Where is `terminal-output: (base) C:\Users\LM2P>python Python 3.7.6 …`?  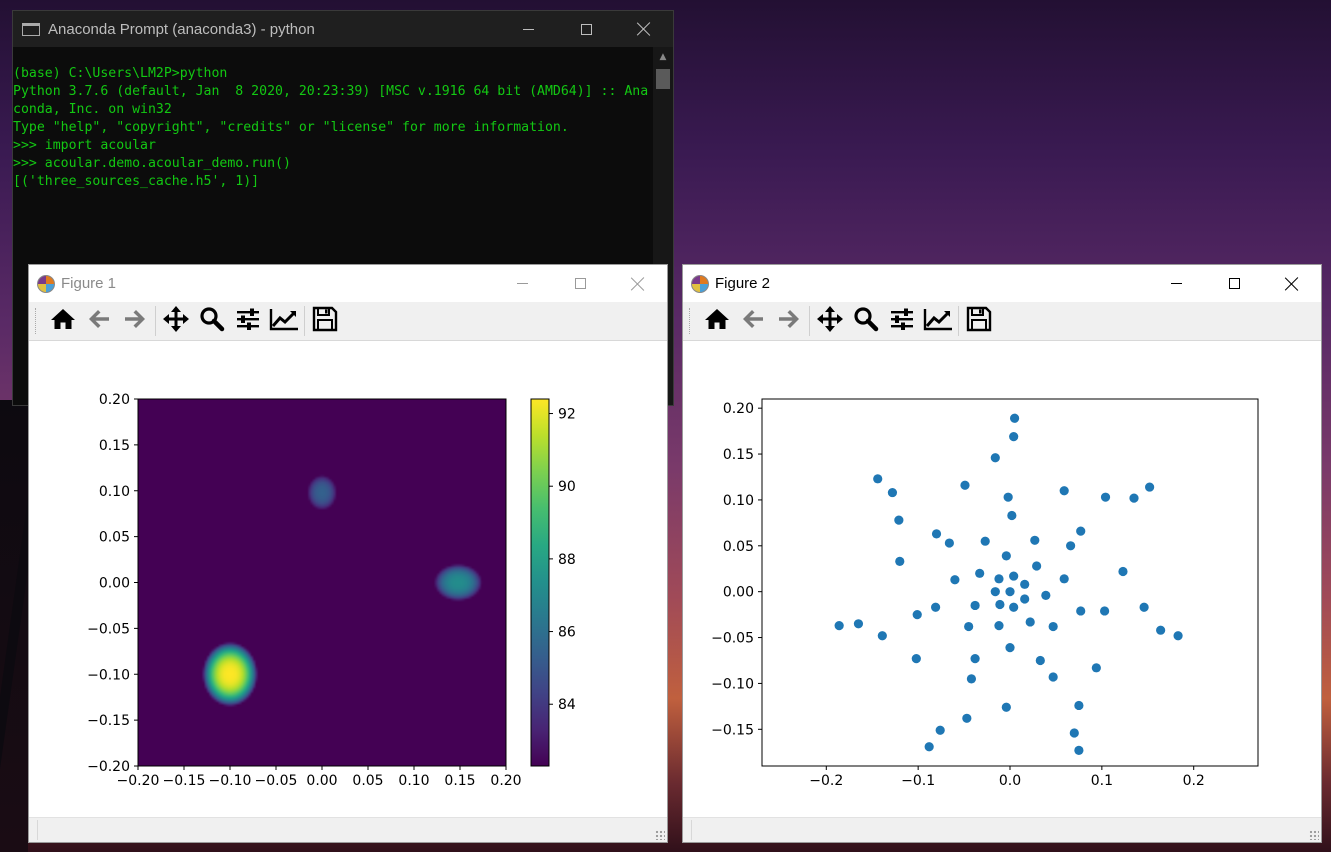 terminal-output: (base) C:\Users\LM2P>python Python 3.7.6 … is located at coordinates (333, 128).